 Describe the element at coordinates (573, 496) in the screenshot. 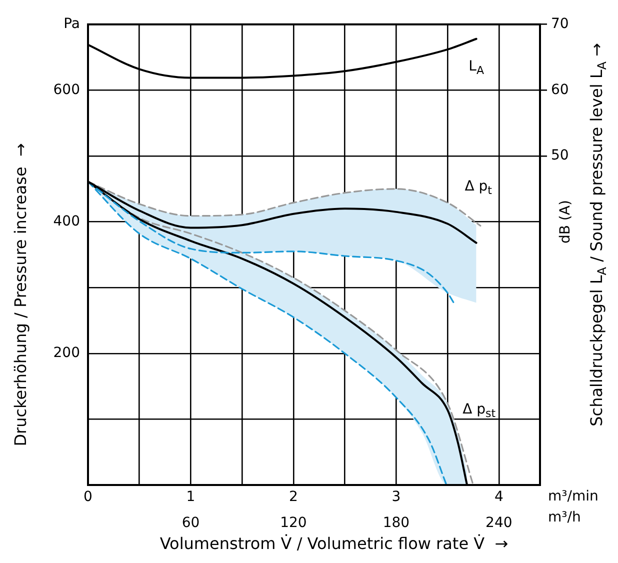

I see `text: m³/min` at that location.